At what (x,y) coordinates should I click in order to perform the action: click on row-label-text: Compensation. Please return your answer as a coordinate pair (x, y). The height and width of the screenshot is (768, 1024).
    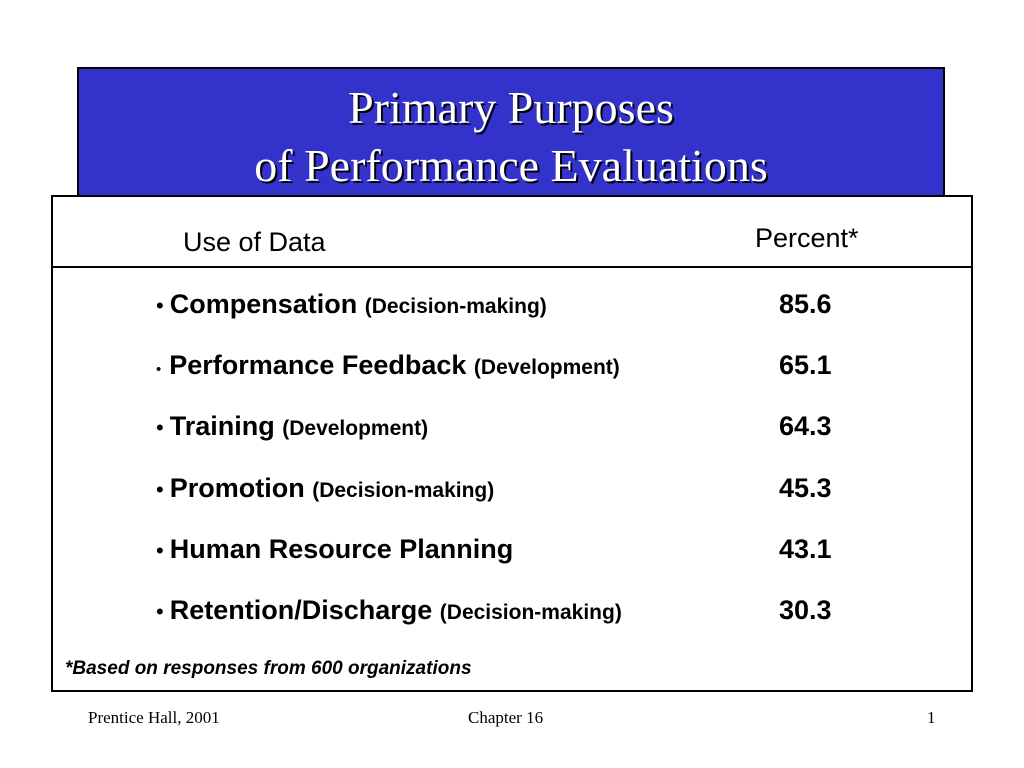
    Looking at the image, I should click on (263, 304).